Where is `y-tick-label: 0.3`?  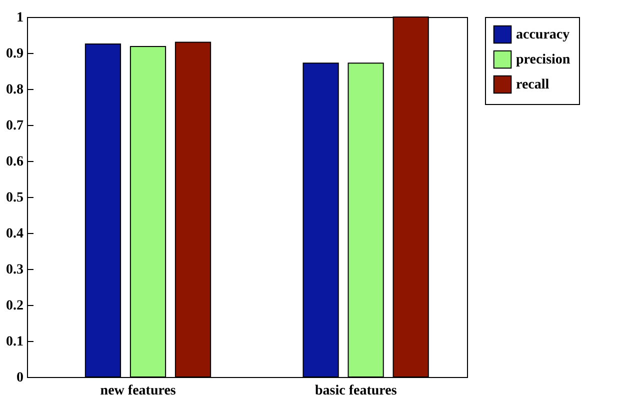
y-tick-label: 0.3 is located at coordinates (15, 270).